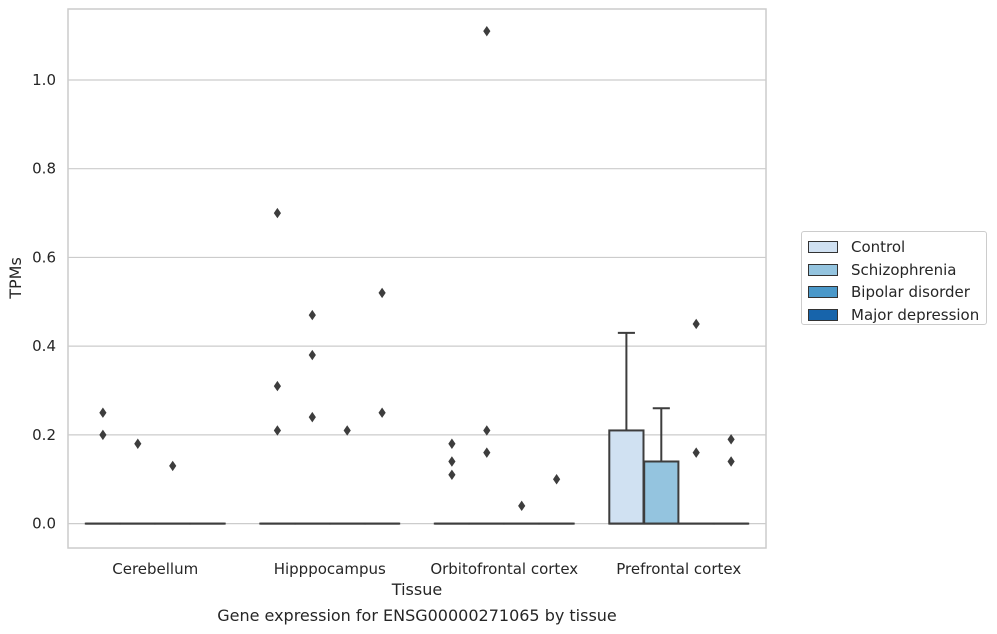  What do you see at coordinates (44, 80) in the screenshot?
I see `y-tick-label: 1.0` at bounding box center [44, 80].